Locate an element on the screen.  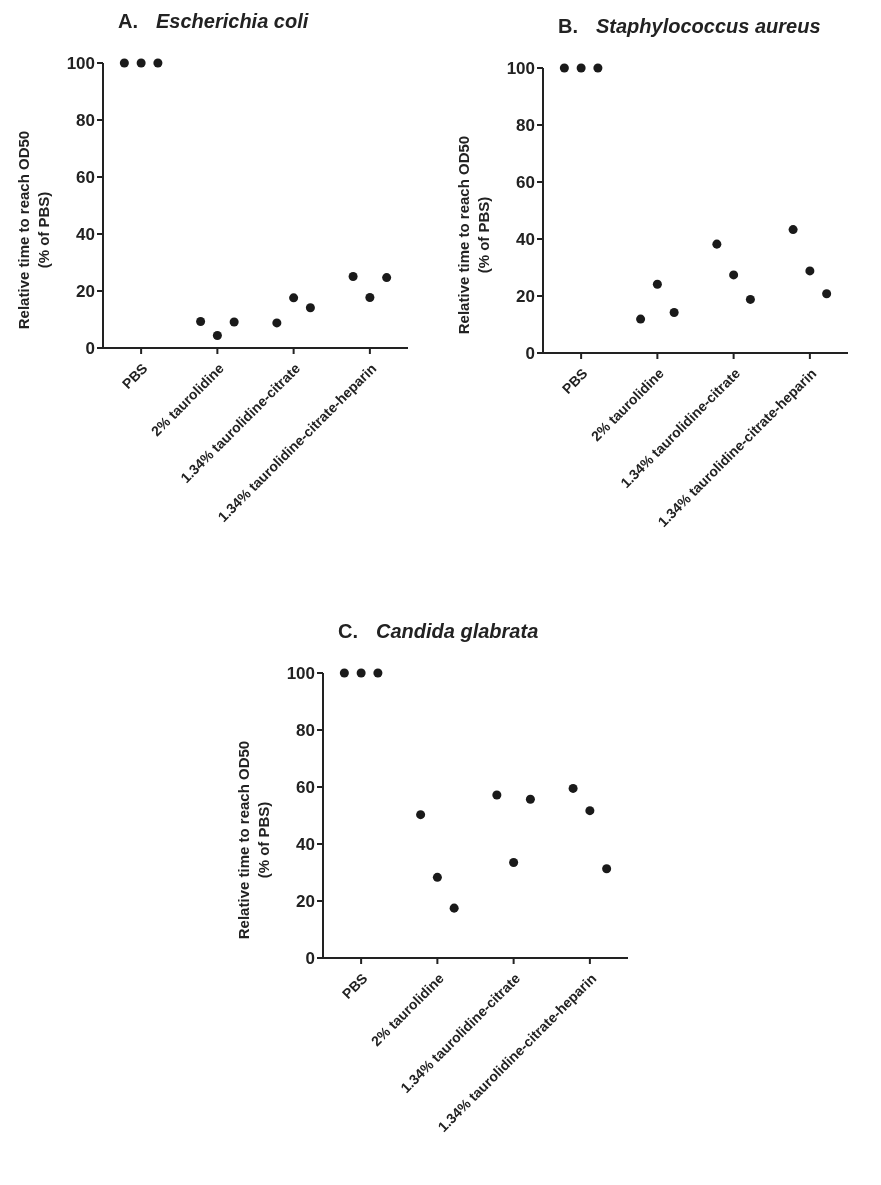
chart-title: B. Staphylococcus aureus is located at coordinates (689, 26).